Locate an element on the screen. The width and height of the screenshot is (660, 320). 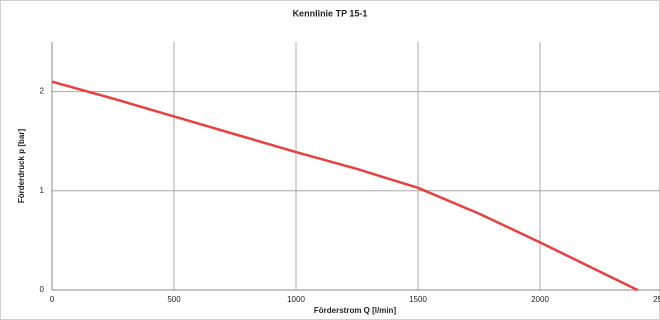
chart-title: Kennlinie TP 15-1 is located at coordinates (330, 13).